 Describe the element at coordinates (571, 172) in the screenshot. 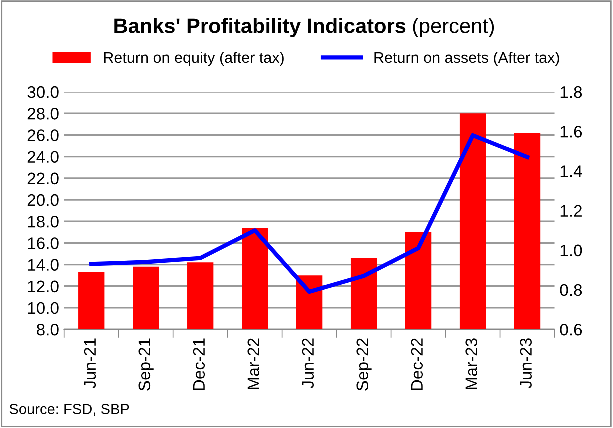

I see `y2-tick-label: 1.4` at that location.